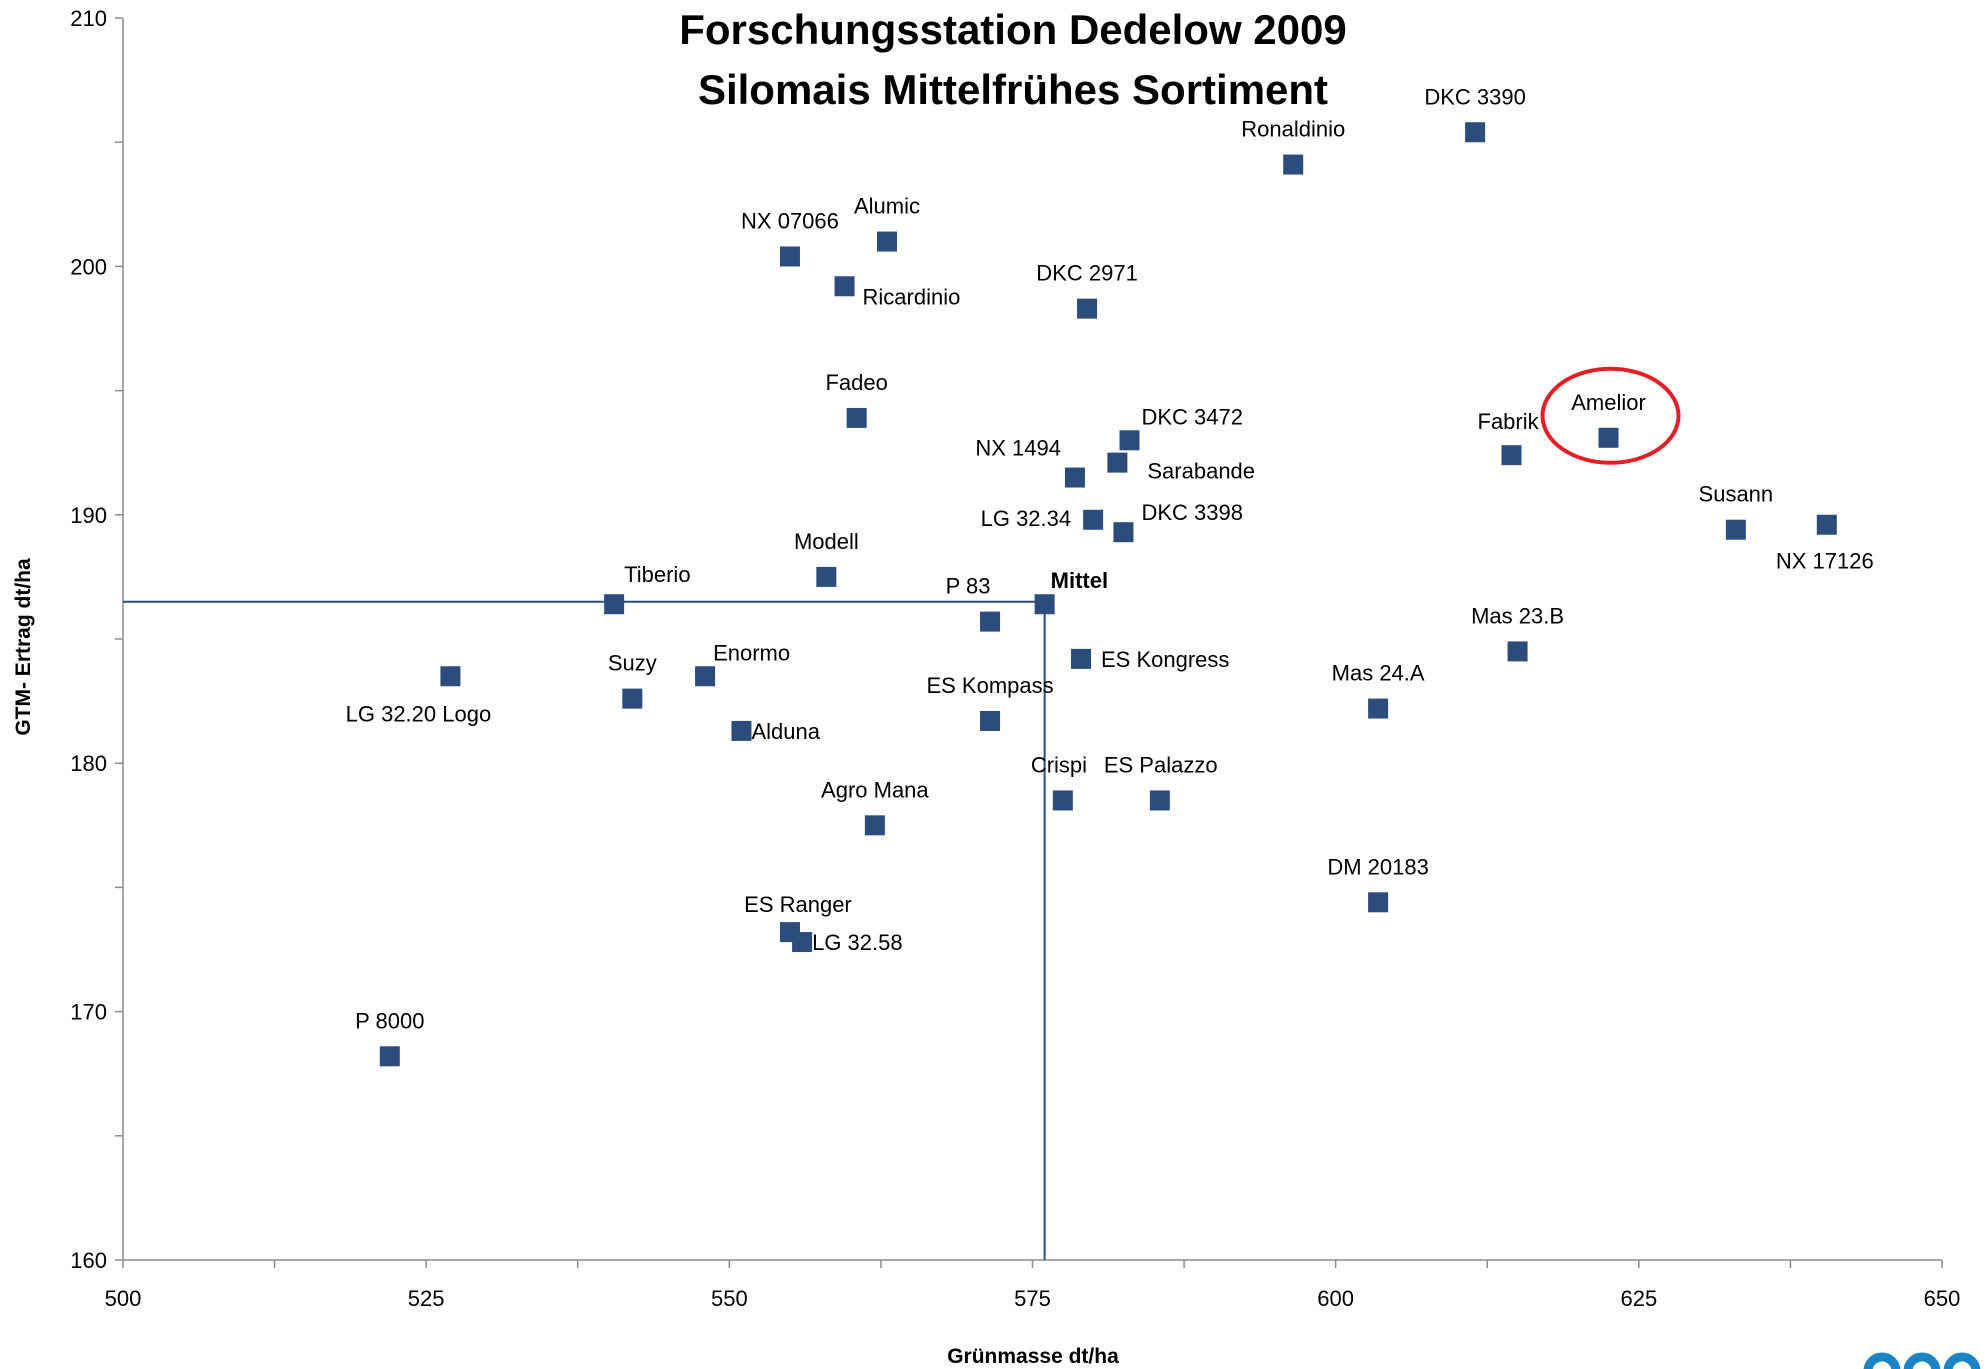 This screenshot has width=1988, height=1369. I want to click on logo, so click(1922, 1360).